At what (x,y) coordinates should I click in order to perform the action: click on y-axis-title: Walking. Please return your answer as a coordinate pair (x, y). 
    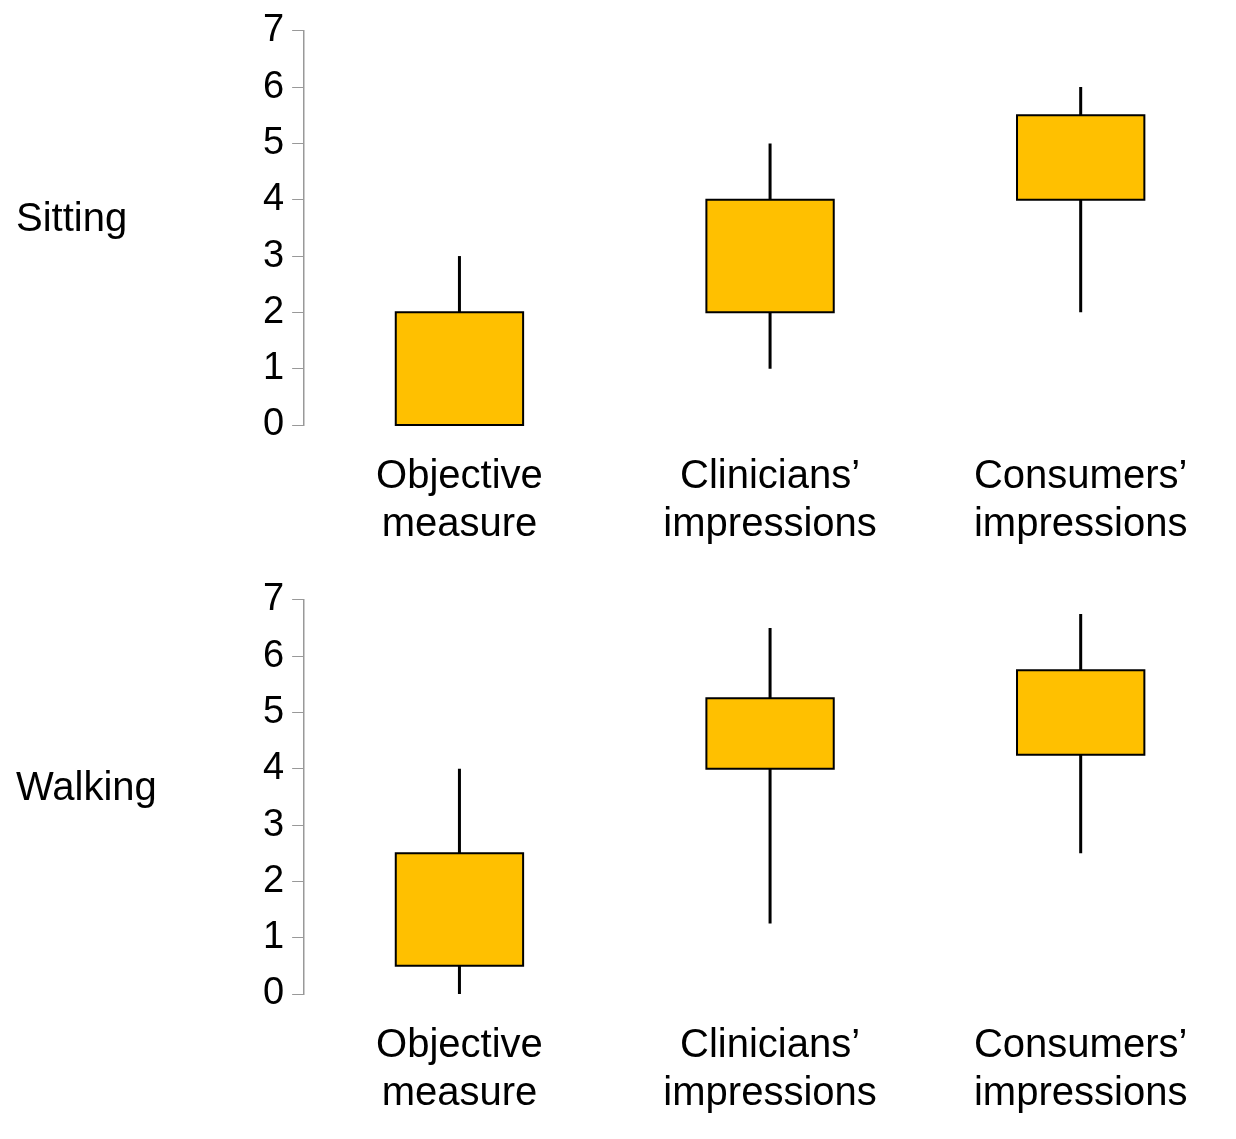
    Looking at the image, I should click on (86, 786).